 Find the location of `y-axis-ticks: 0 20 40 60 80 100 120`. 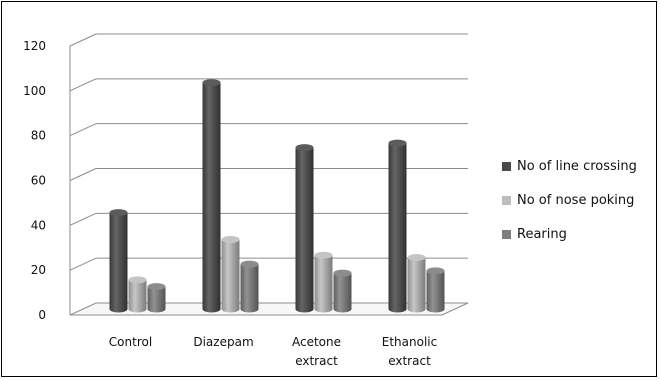

y-axis-ticks: 0 20 40 60 80 100 120 is located at coordinates (34, 180).